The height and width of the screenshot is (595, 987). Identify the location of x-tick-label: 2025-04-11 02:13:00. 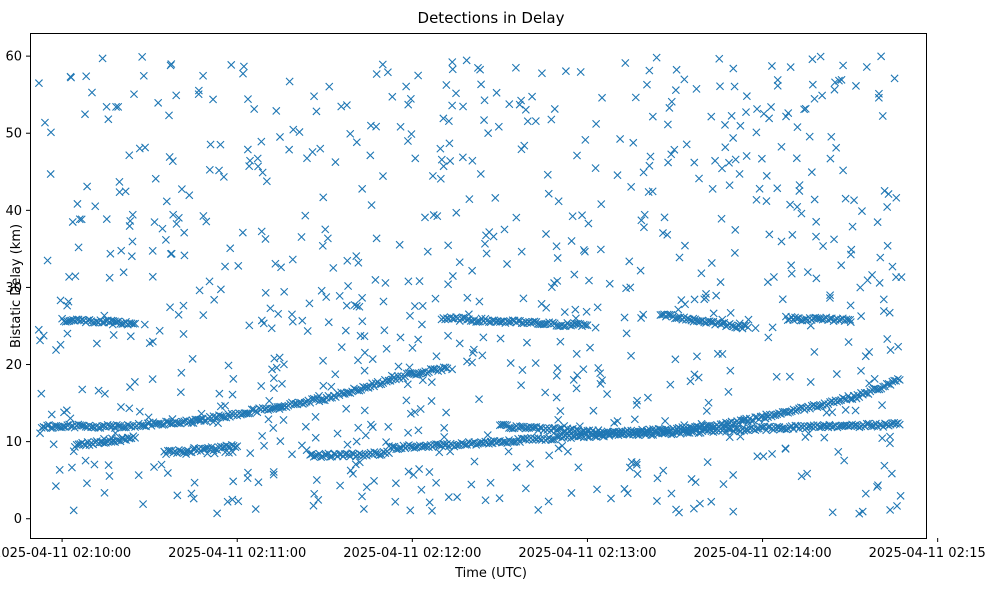
(587, 553).